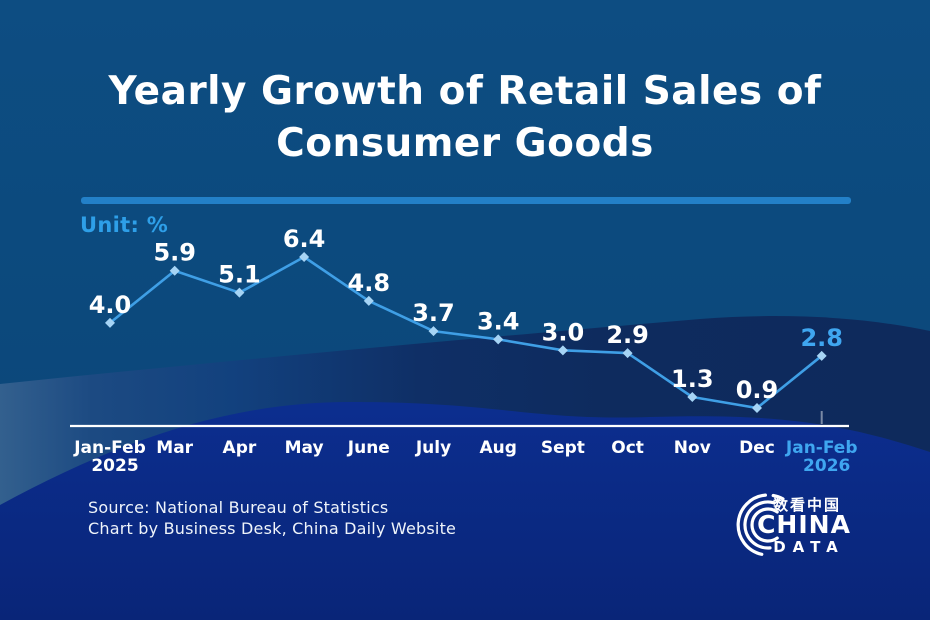 The image size is (930, 620). I want to click on x-axis-label: Nov, so click(692, 448).